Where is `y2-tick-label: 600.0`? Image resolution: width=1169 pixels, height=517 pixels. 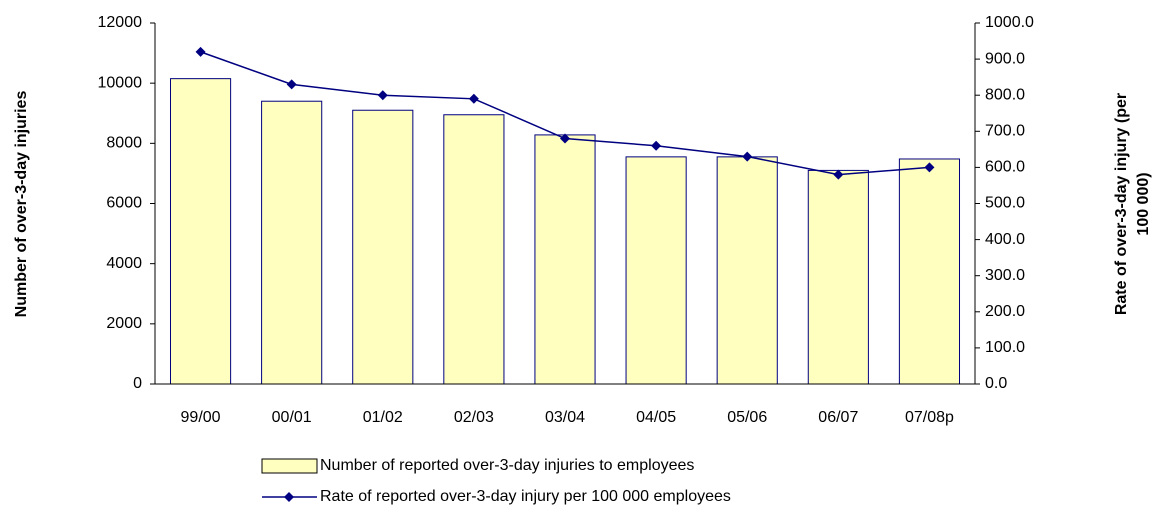 y2-tick-label: 600.0 is located at coordinates (1005, 167).